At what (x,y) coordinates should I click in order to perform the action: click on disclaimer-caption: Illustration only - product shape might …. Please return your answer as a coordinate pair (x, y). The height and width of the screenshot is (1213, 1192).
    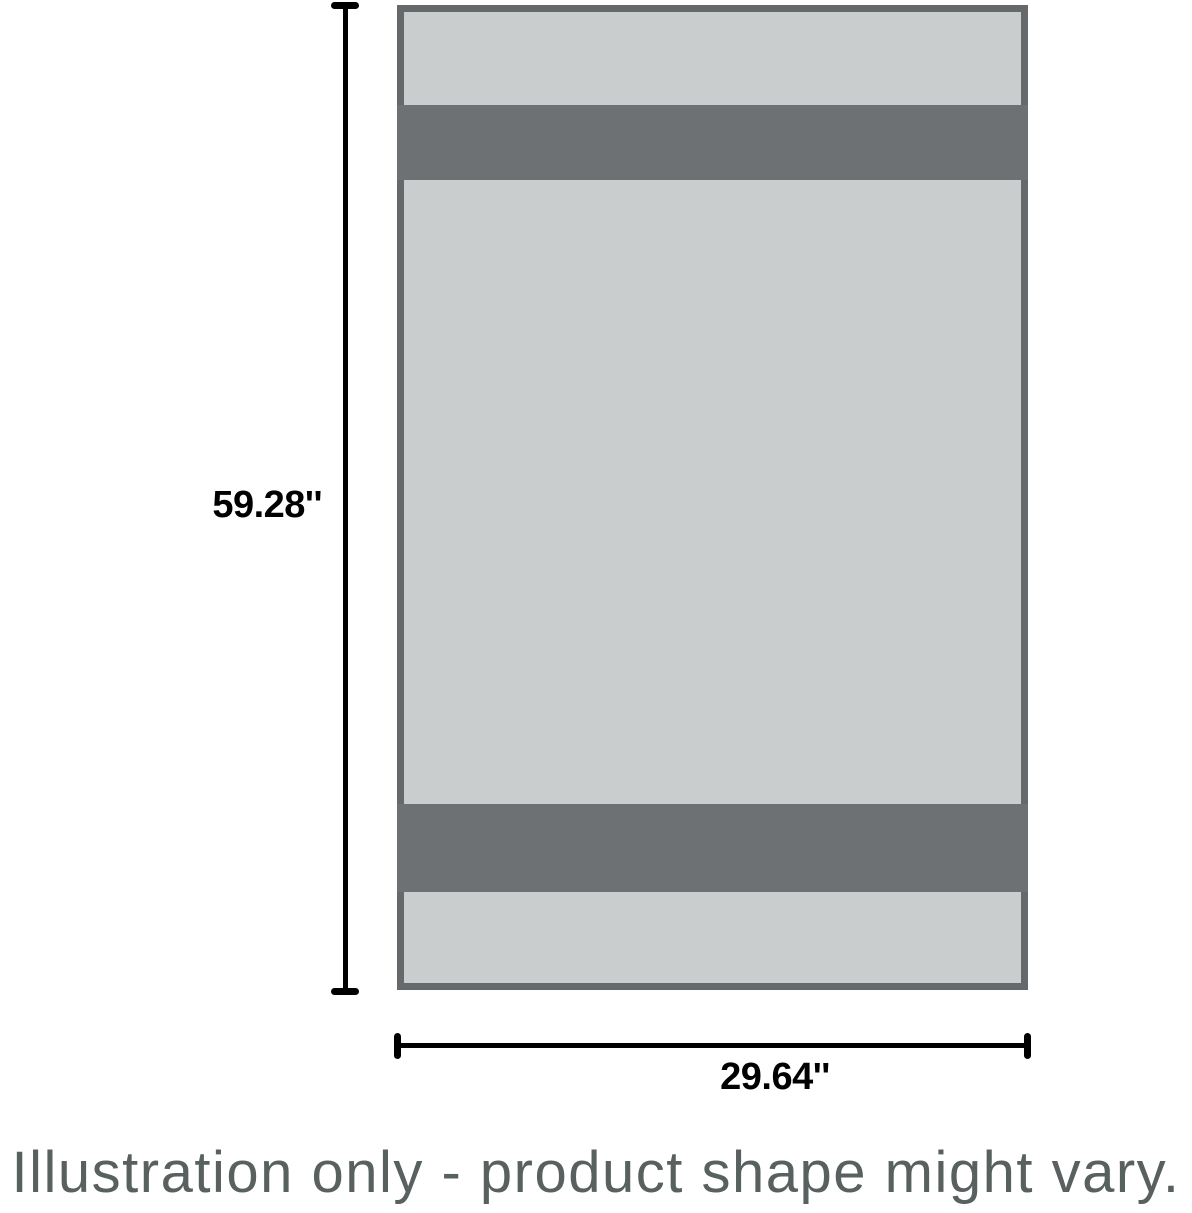
    Looking at the image, I should click on (596, 1172).